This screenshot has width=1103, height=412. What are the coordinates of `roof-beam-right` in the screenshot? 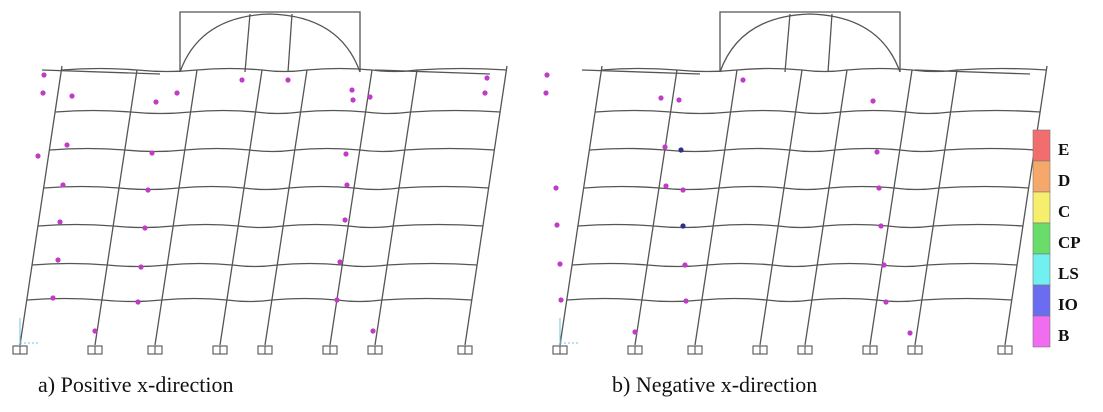 It's located at (432, 72).